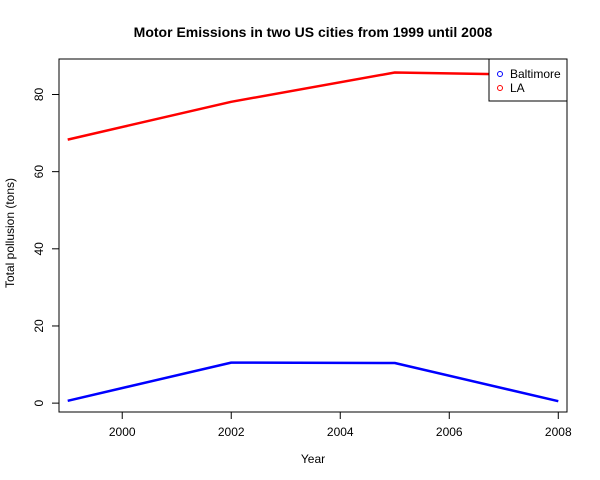  Describe the element at coordinates (500, 88) in the screenshot. I see `legend-marker-la` at that location.